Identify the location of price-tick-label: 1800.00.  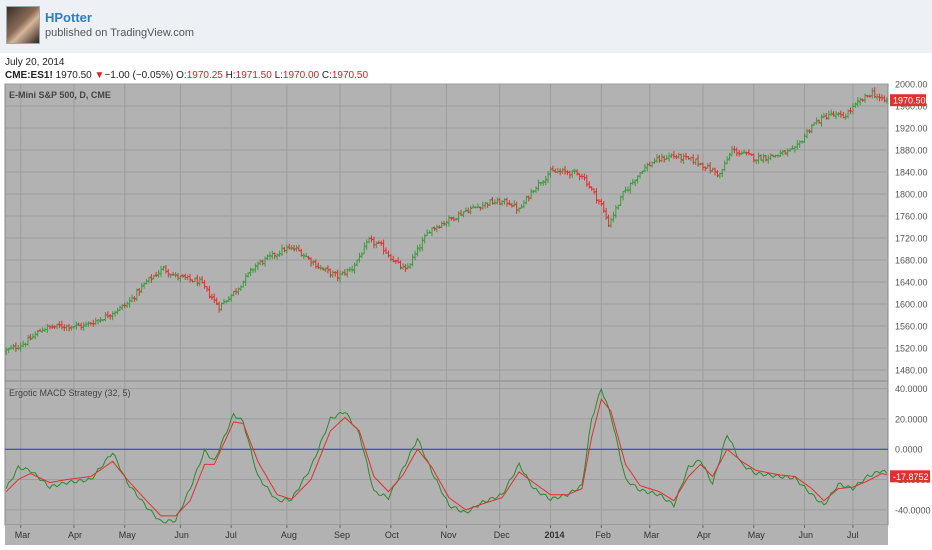
(911, 195).